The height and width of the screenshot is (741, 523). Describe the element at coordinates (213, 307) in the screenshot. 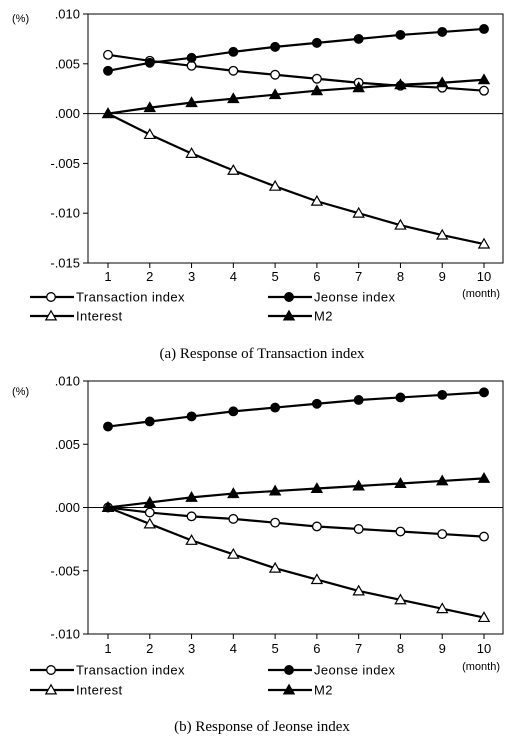

I see `legend: Transaction index Jeonse index Interest M2` at that location.